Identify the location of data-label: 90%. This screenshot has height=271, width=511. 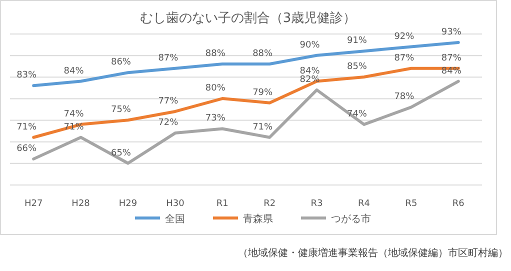
(310, 45).